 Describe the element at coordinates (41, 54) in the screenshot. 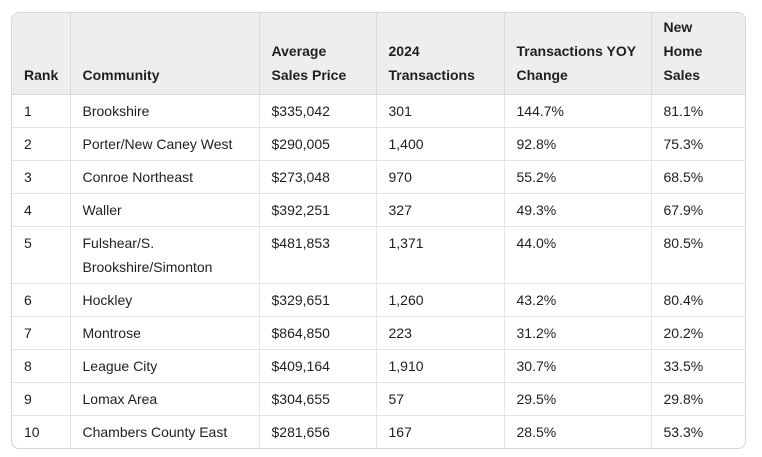

I see `header-rank: Rank` at that location.